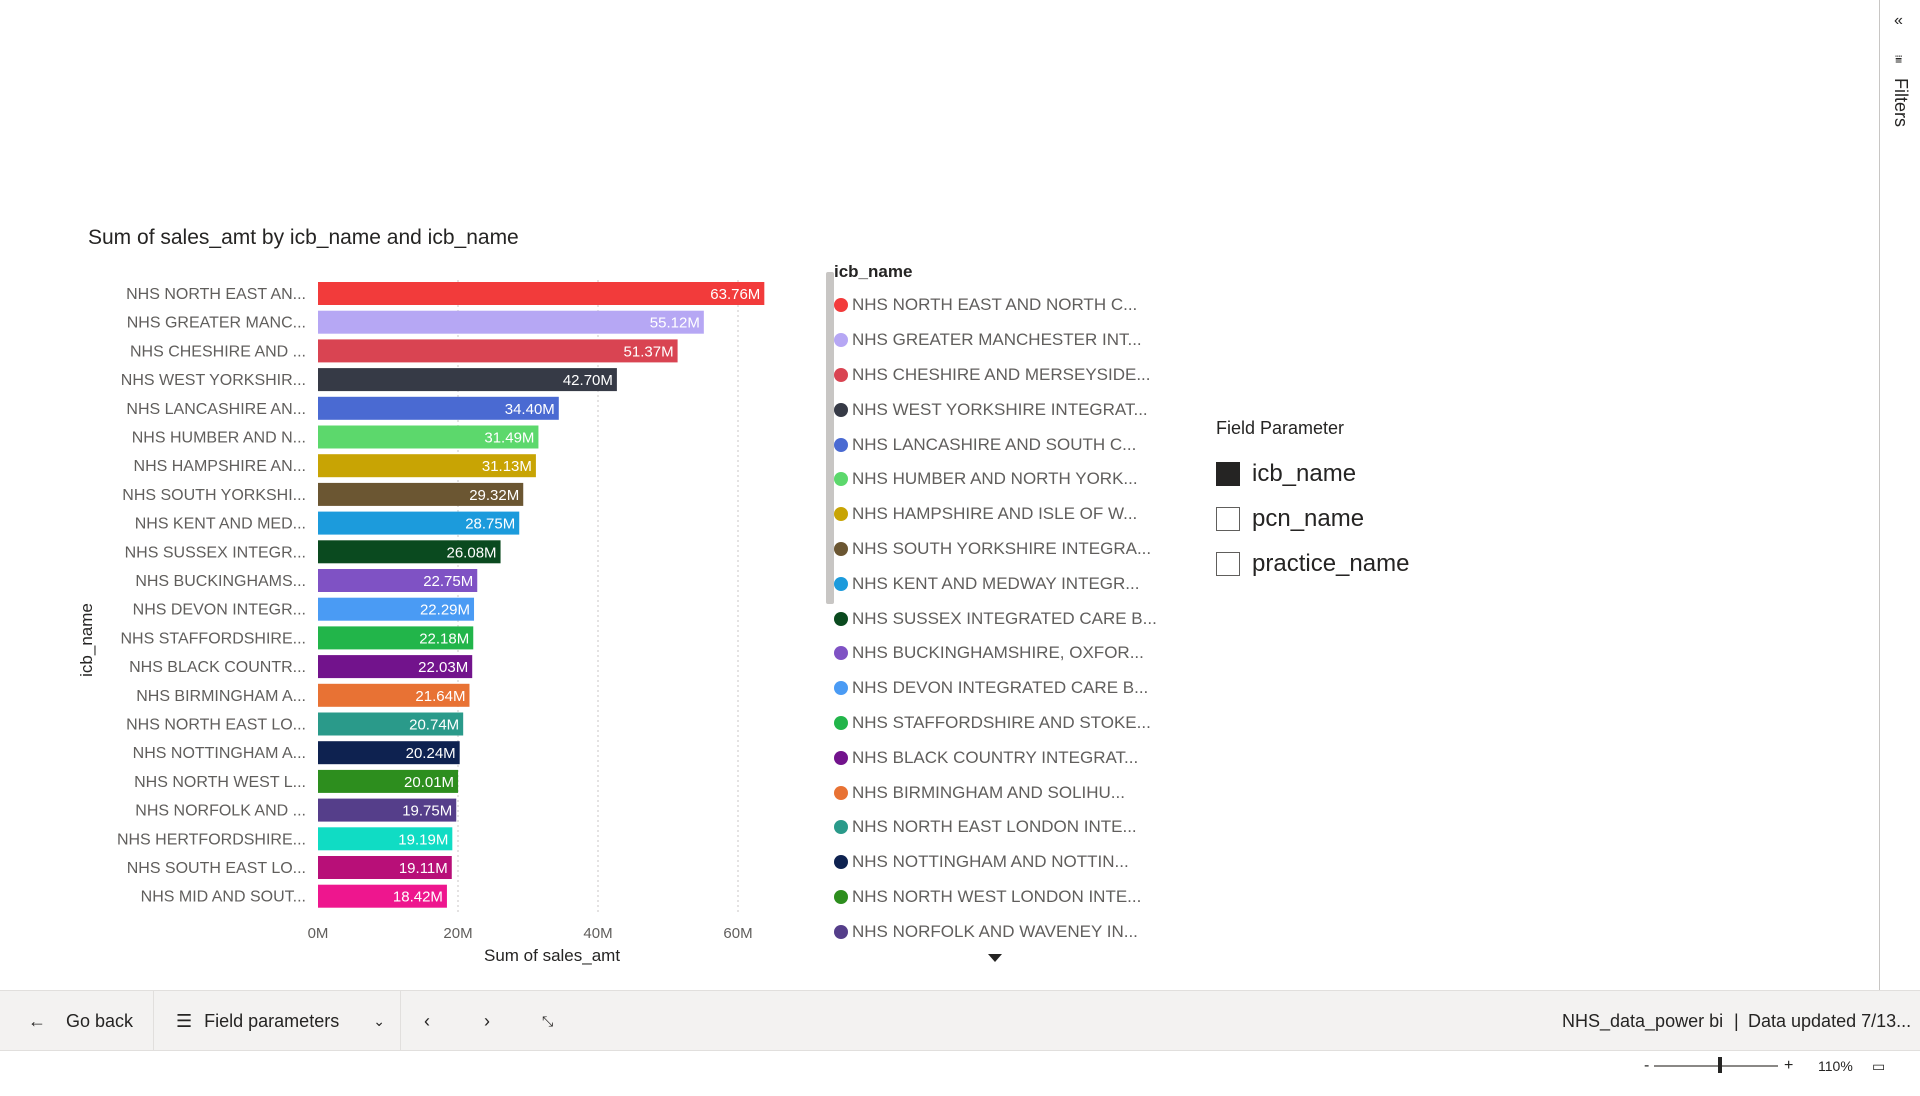 This screenshot has width=1920, height=1096. Describe the element at coordinates (318, 933) in the screenshot. I see `x-tick-label: 0M` at that location.